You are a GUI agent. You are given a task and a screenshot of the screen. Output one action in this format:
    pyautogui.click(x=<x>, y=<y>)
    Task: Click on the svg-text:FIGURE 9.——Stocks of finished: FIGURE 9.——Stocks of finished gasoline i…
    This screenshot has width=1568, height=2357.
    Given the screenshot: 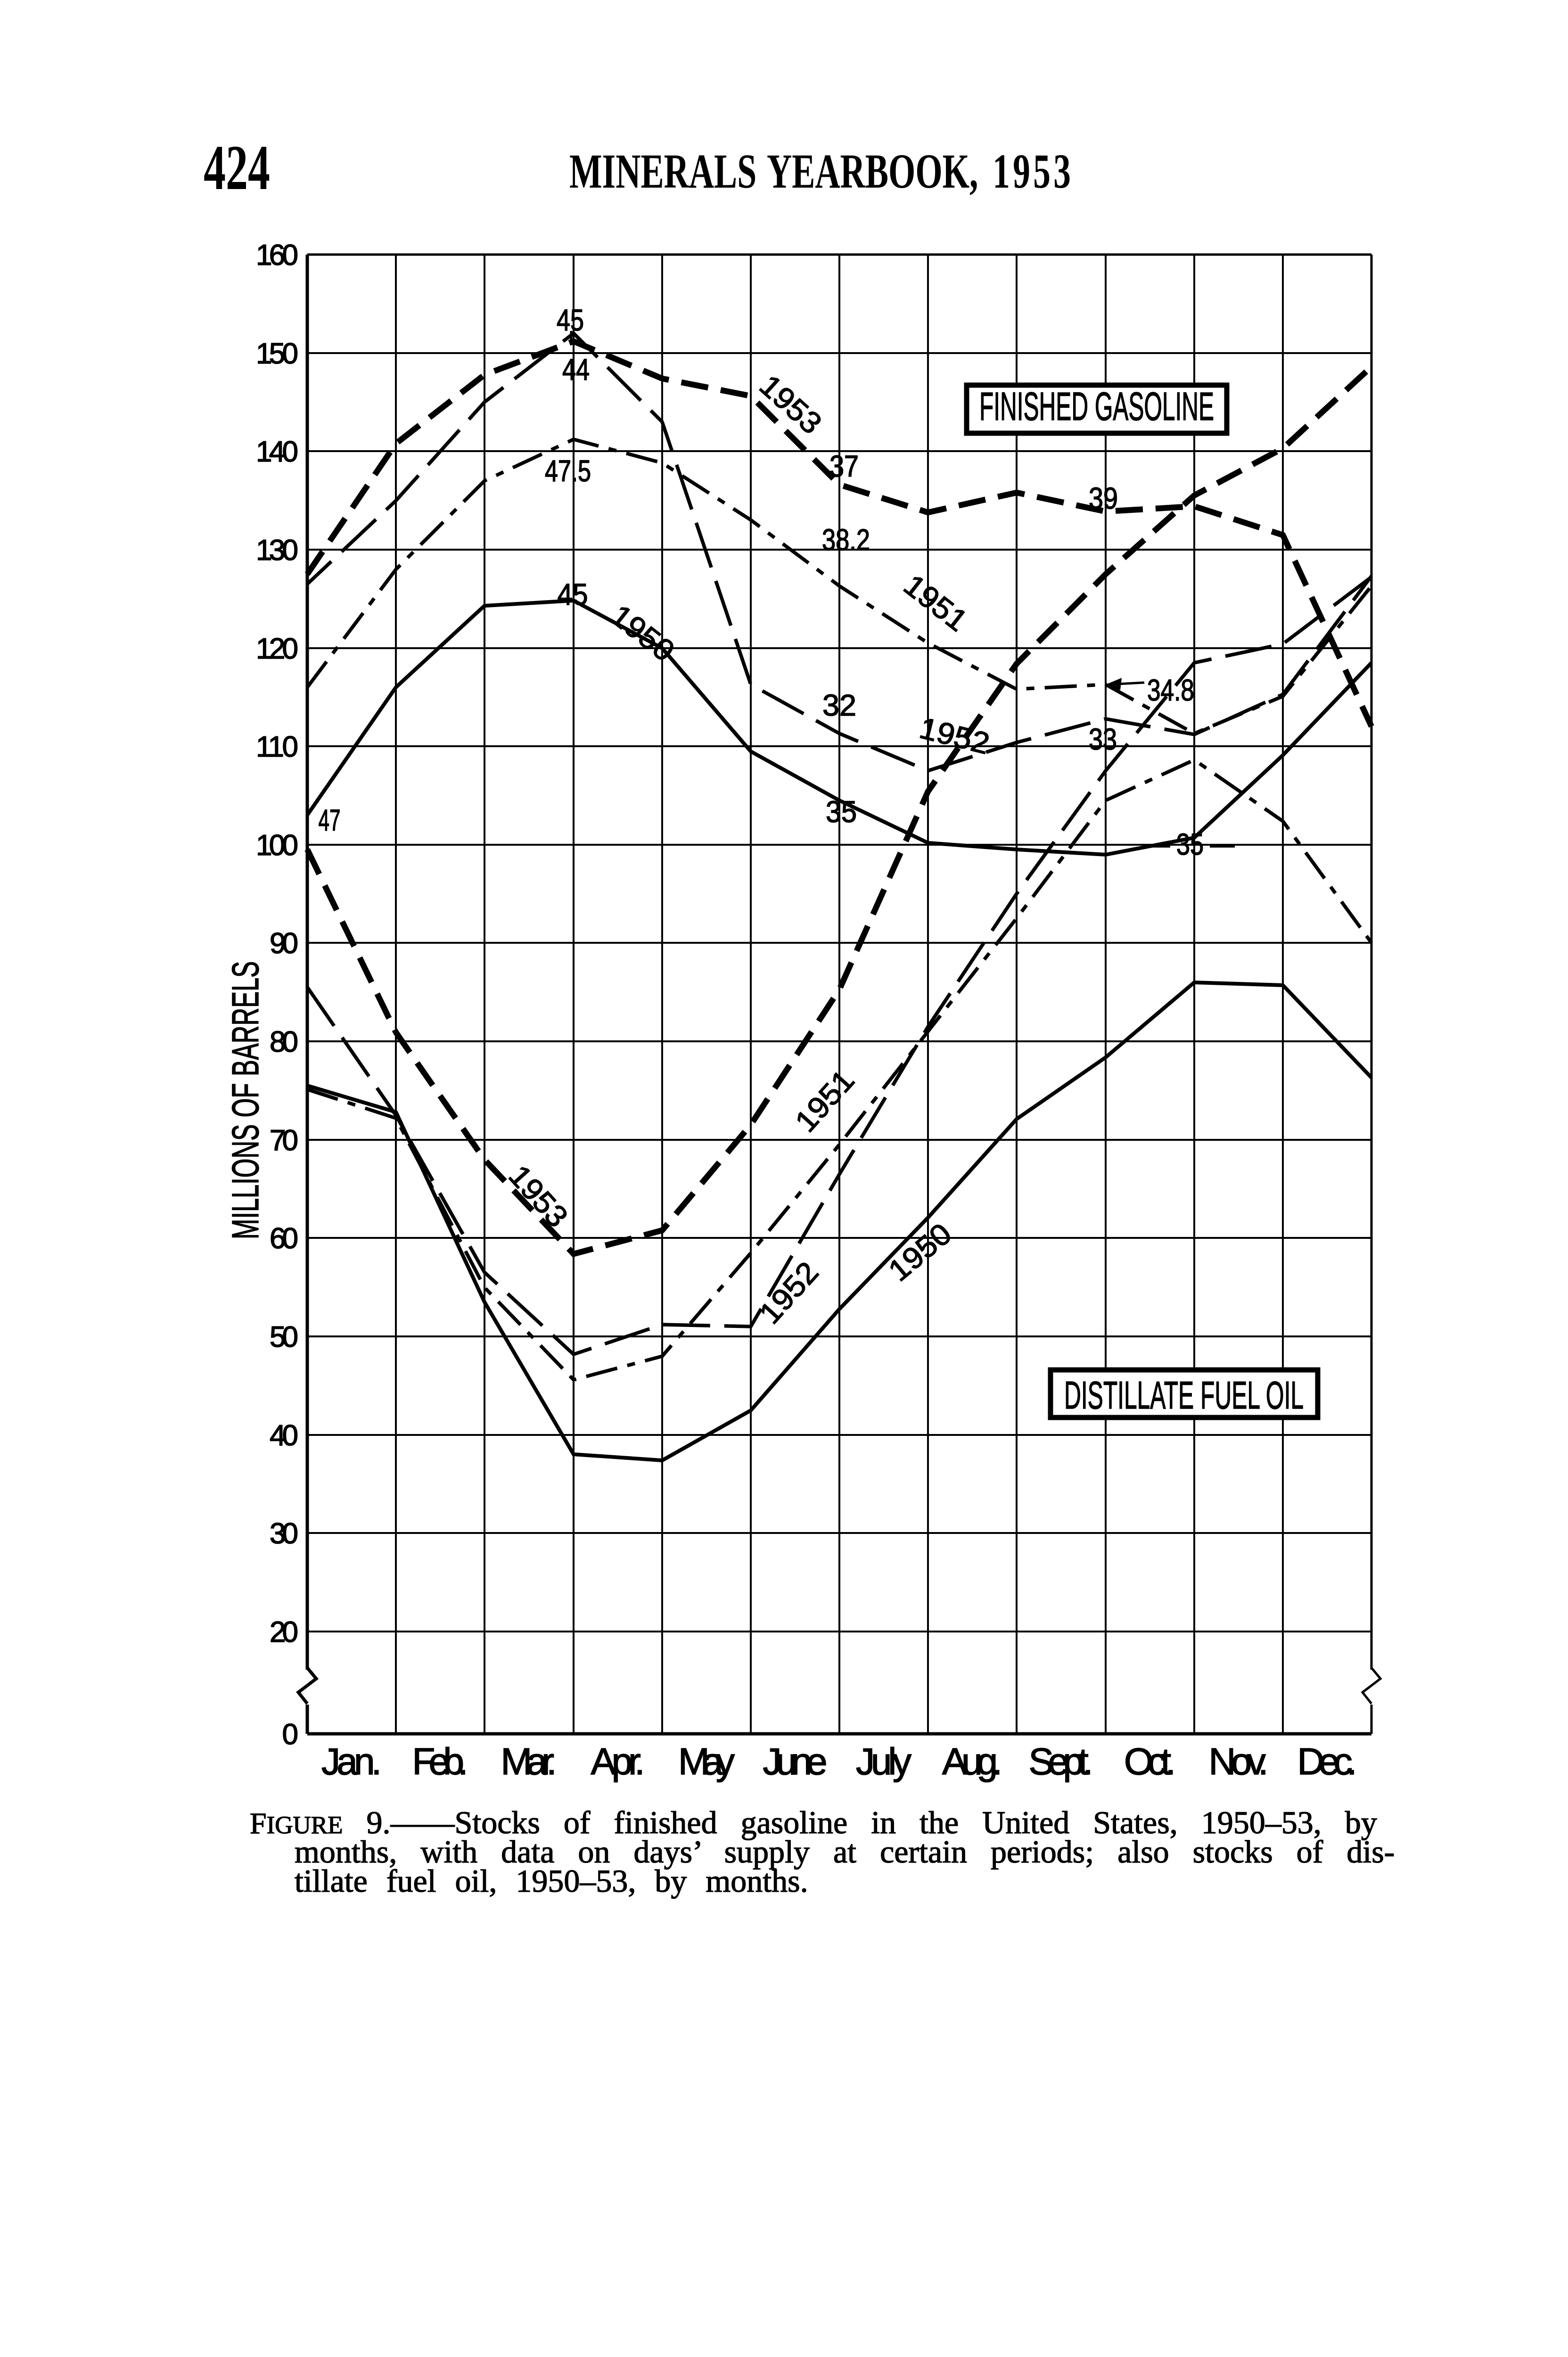 What is the action you would take?
    pyautogui.click(x=813, y=1822)
    